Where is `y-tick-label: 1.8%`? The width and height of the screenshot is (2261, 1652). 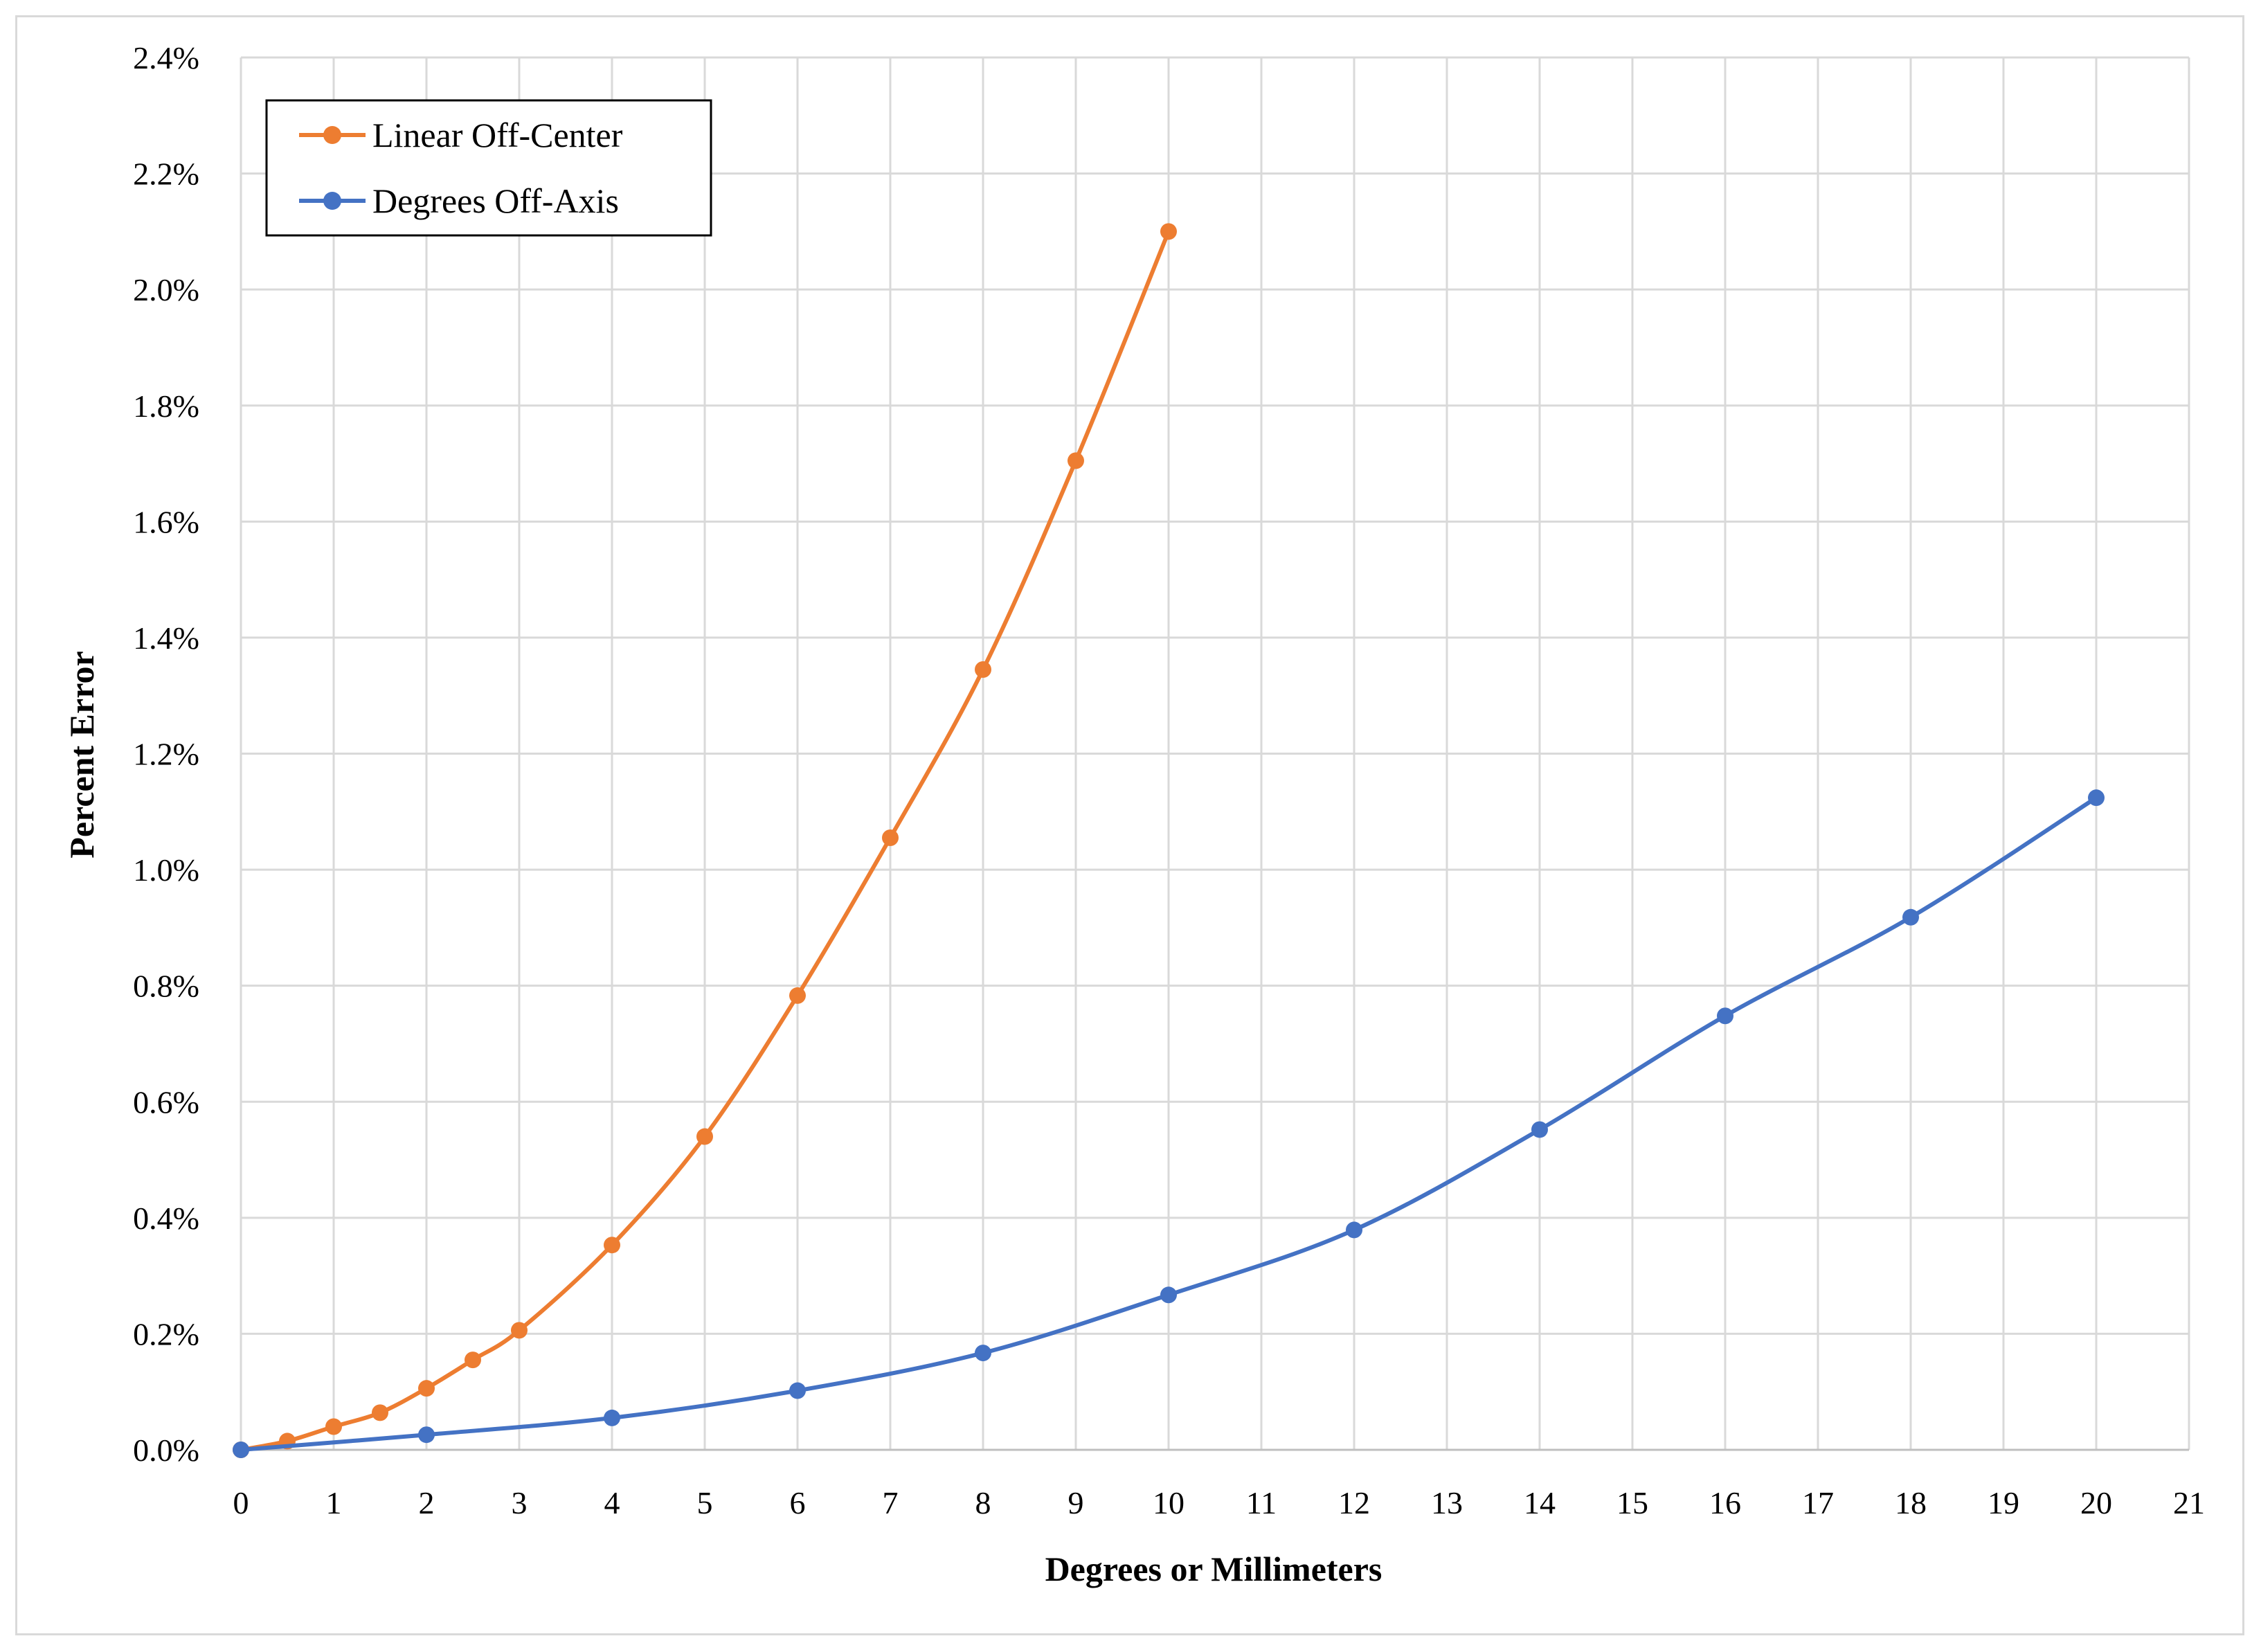 y-tick-label: 1.8% is located at coordinates (166, 406).